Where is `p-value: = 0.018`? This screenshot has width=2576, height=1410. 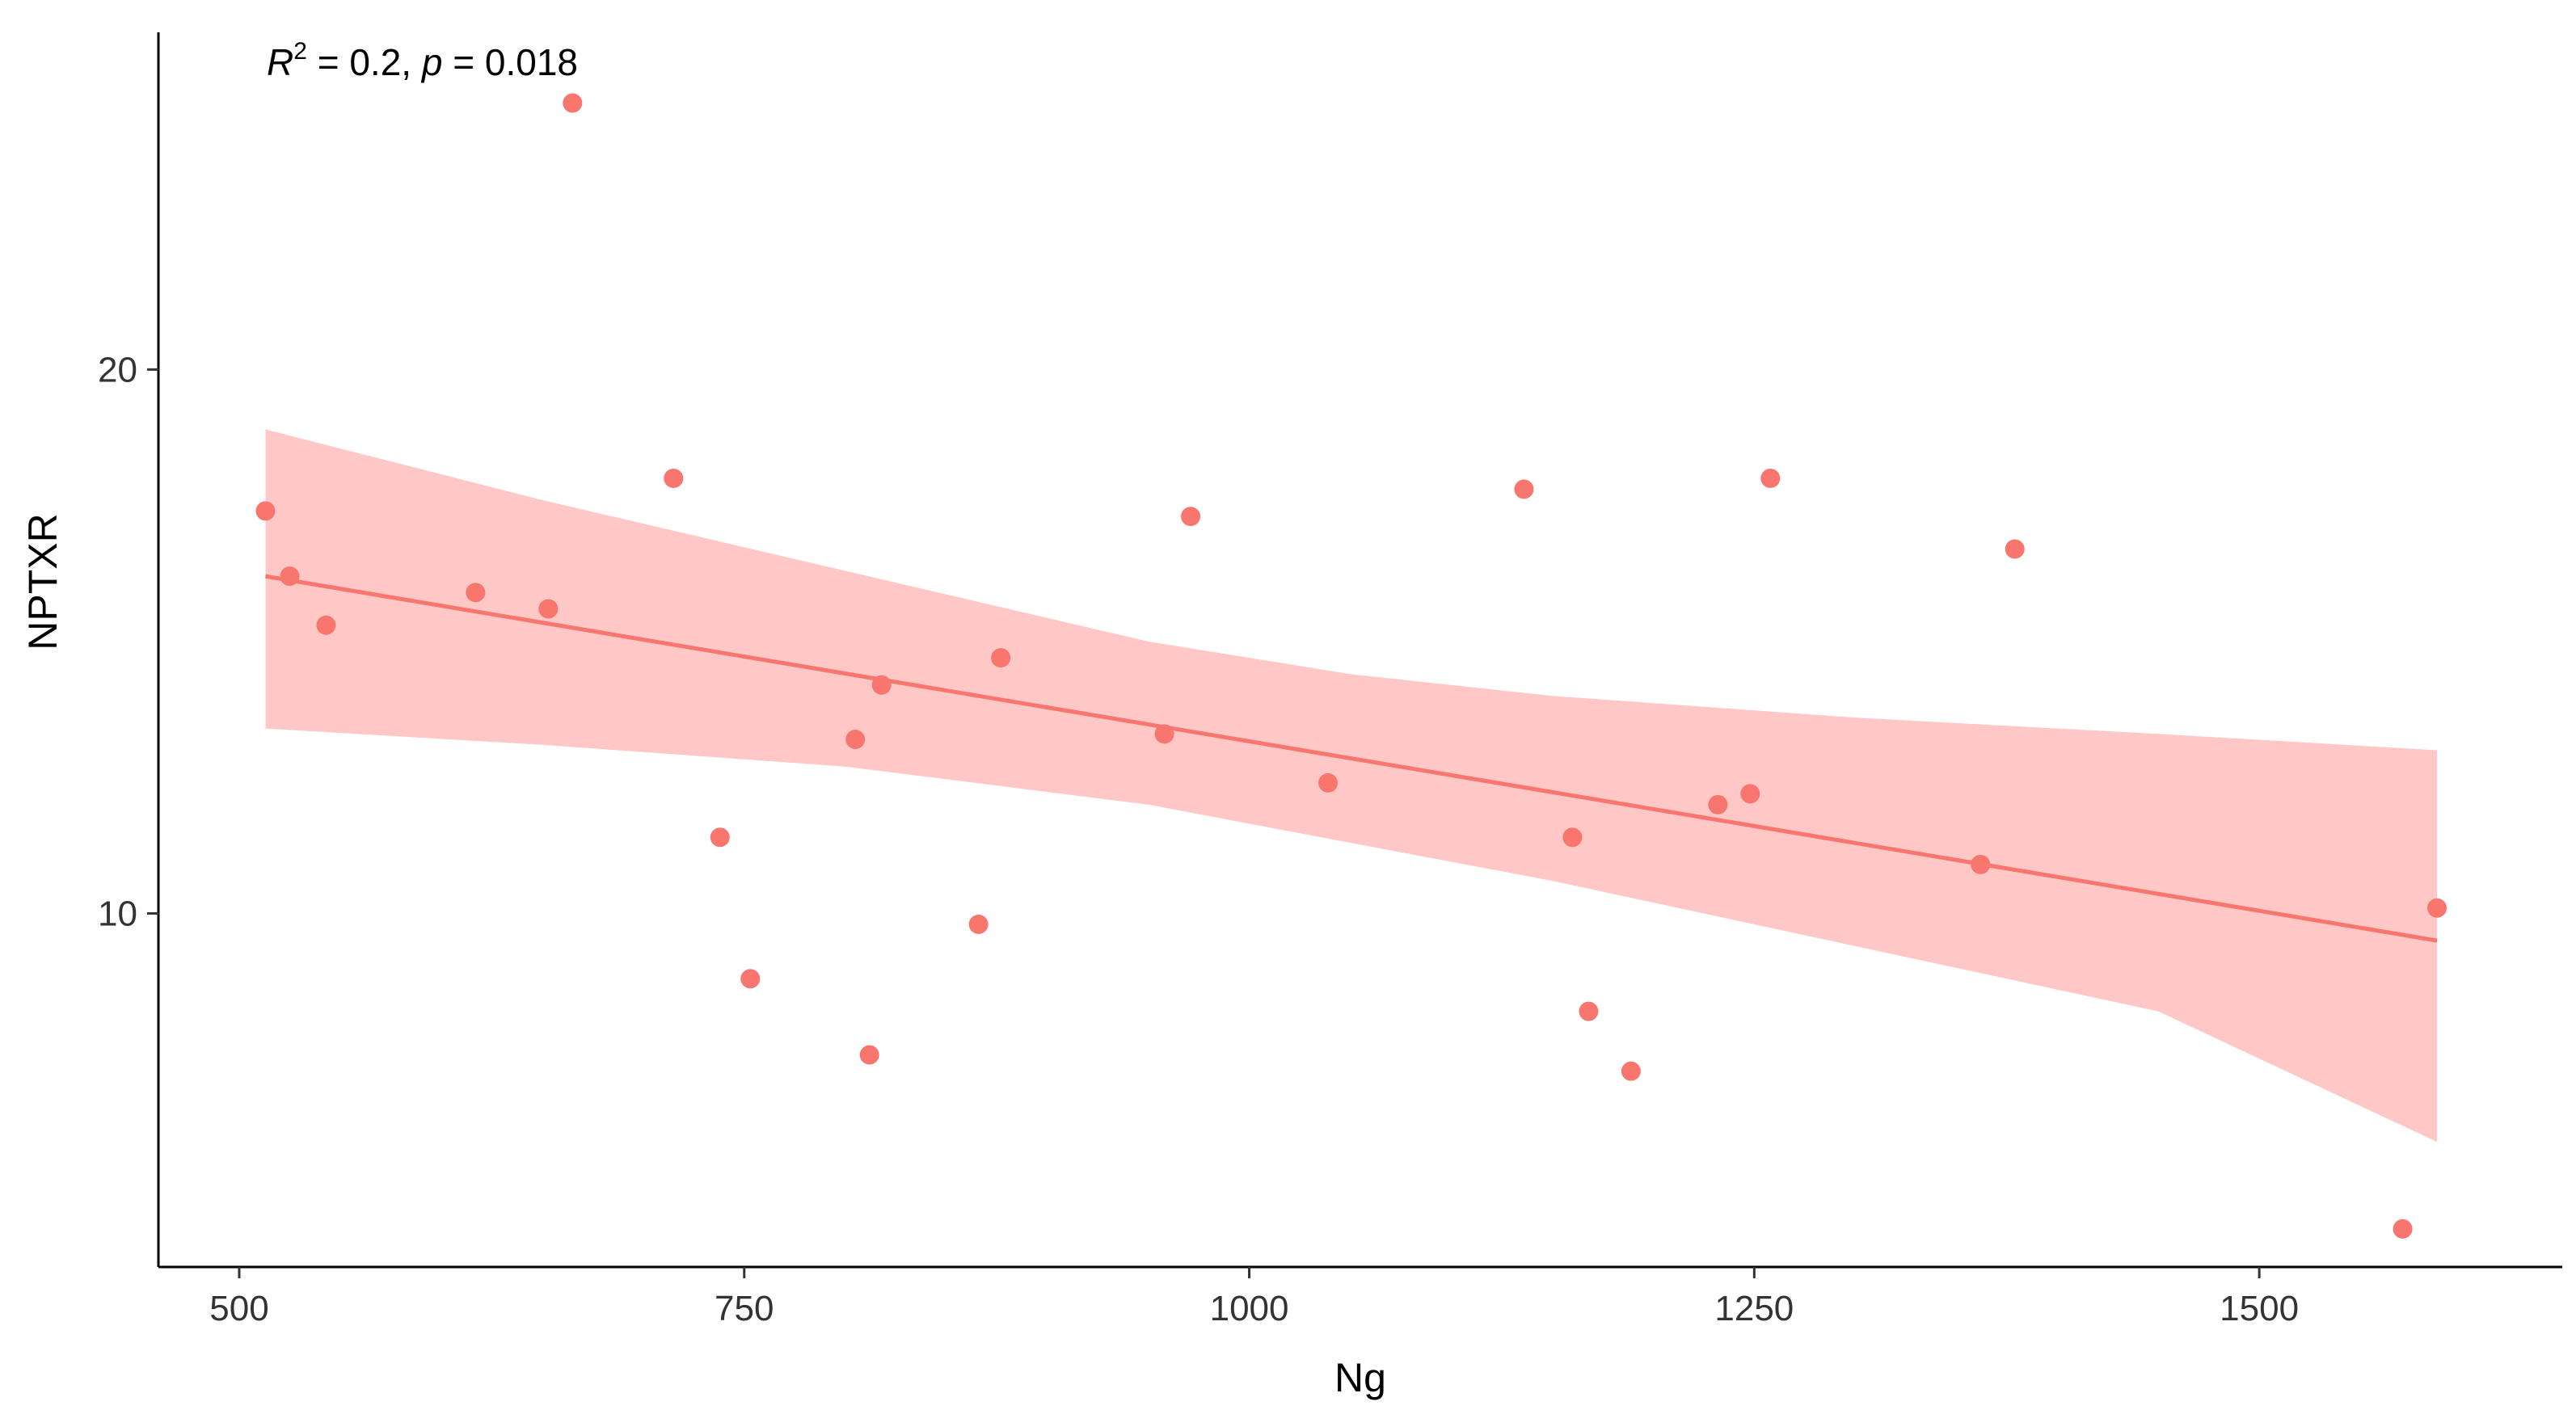
p-value: = 0.018 is located at coordinates (510, 62).